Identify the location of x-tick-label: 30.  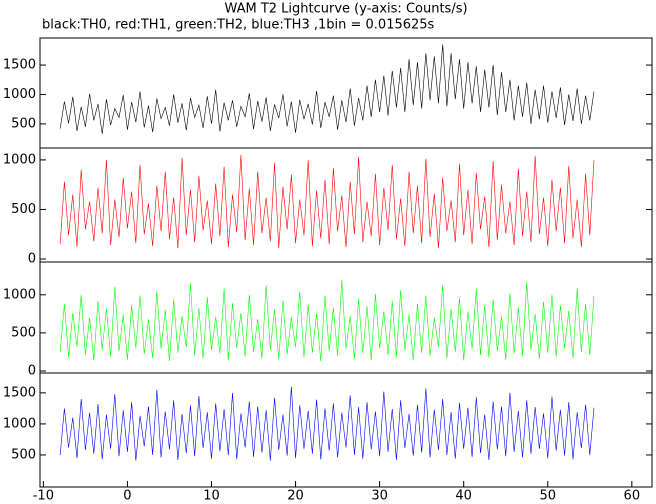
(379, 496).